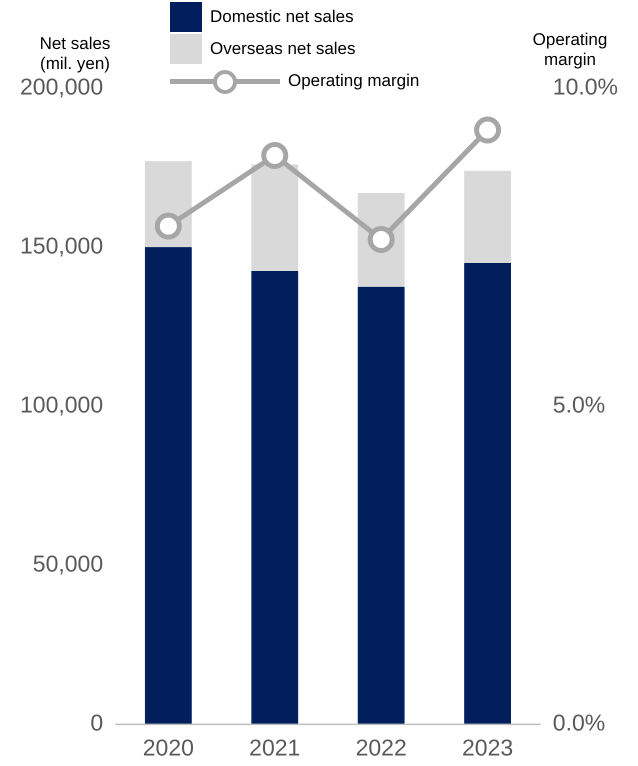 The image size is (638, 766). I want to click on y-tick-label: 200,000, so click(62, 86).